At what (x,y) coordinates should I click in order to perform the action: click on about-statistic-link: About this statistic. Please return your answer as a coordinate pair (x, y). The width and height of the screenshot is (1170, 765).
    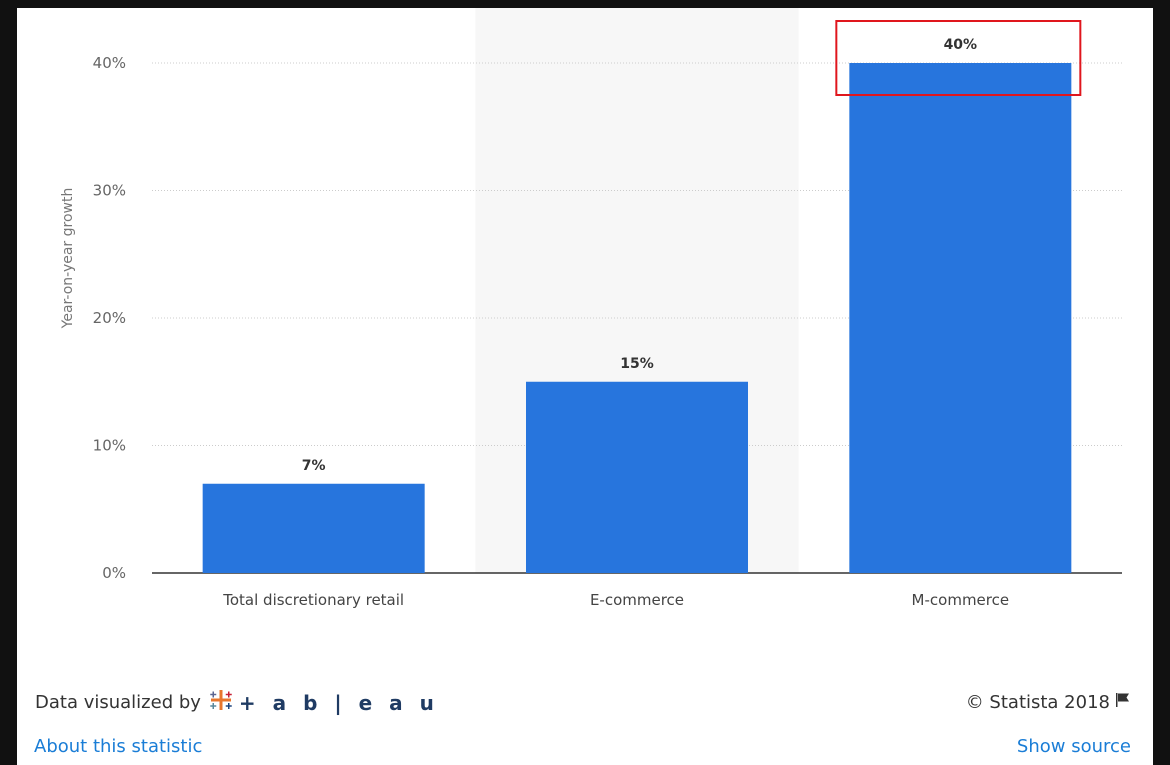
    Looking at the image, I should click on (118, 746).